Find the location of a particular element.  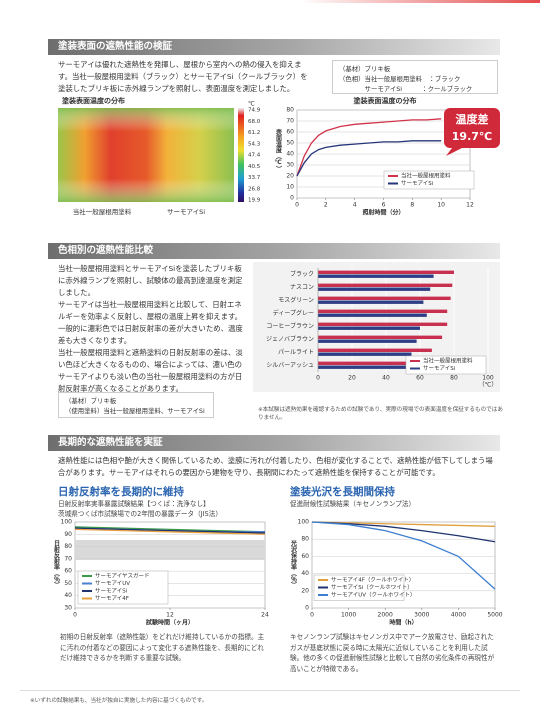

legend-label: 当社一般屋根用塗料 is located at coordinates (448, 361).